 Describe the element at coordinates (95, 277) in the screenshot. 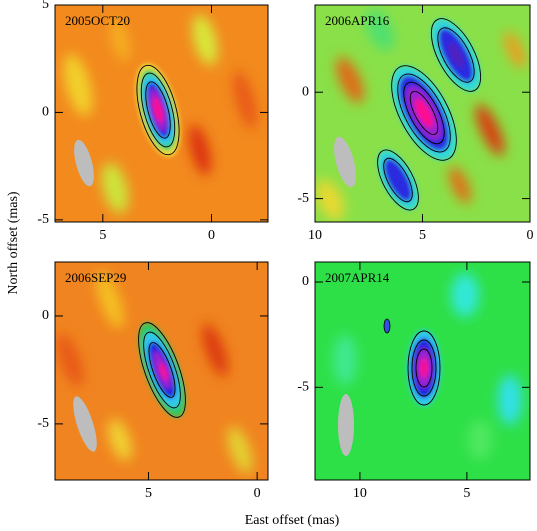

I see `panel-title: 2006SEP29` at that location.